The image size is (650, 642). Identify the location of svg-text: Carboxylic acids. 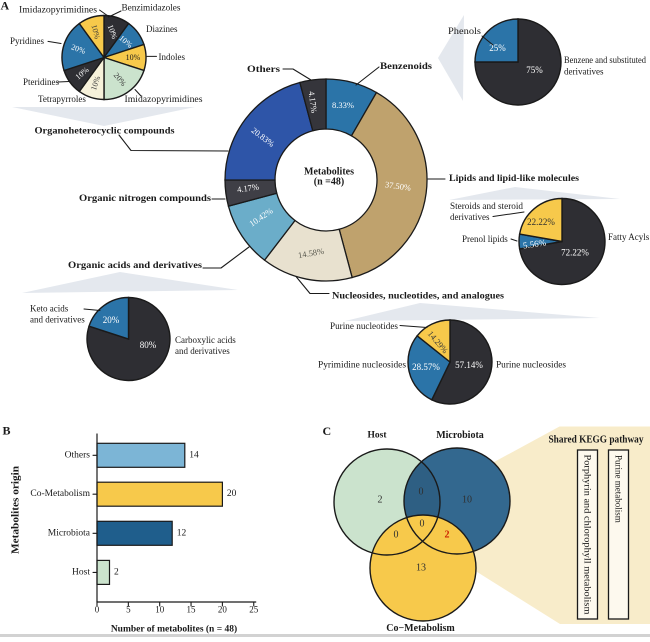
(205, 340).